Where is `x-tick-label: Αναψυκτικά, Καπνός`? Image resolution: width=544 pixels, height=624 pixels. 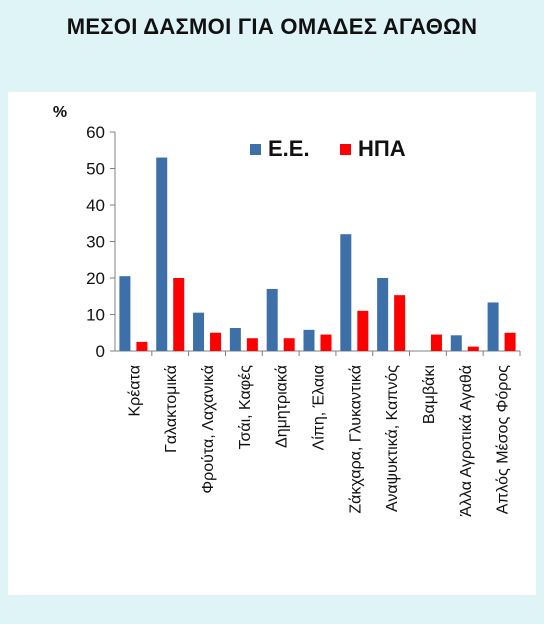 x-tick-label: Αναψυκτικά, Καπνός is located at coordinates (392, 438).